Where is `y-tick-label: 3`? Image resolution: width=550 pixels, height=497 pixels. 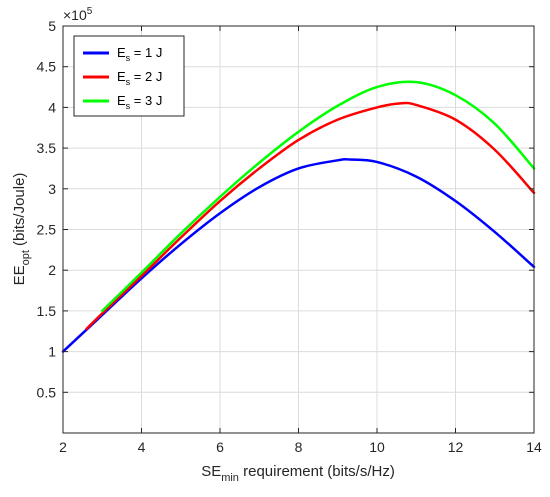 y-tick-label: 3 is located at coordinates (52, 189).